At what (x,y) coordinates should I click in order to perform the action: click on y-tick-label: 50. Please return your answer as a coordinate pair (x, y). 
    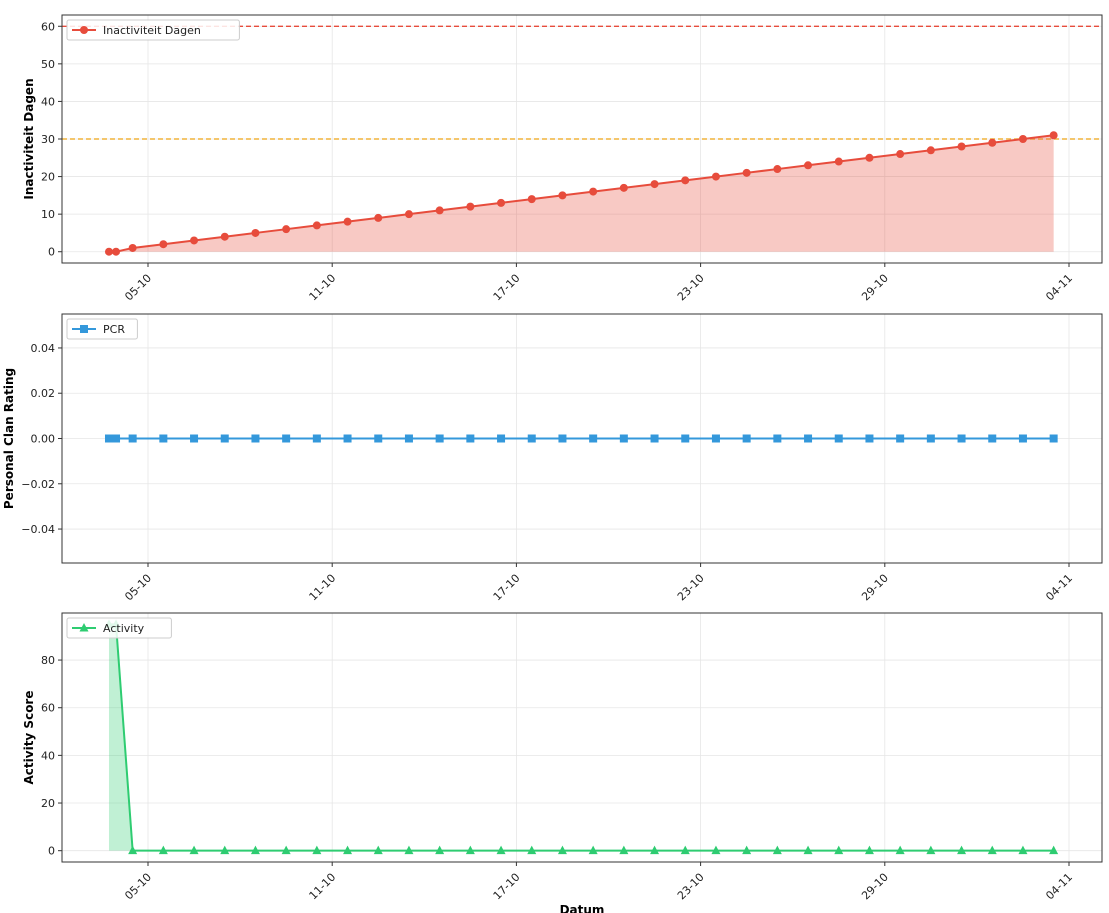
    Looking at the image, I should click on (48, 64).